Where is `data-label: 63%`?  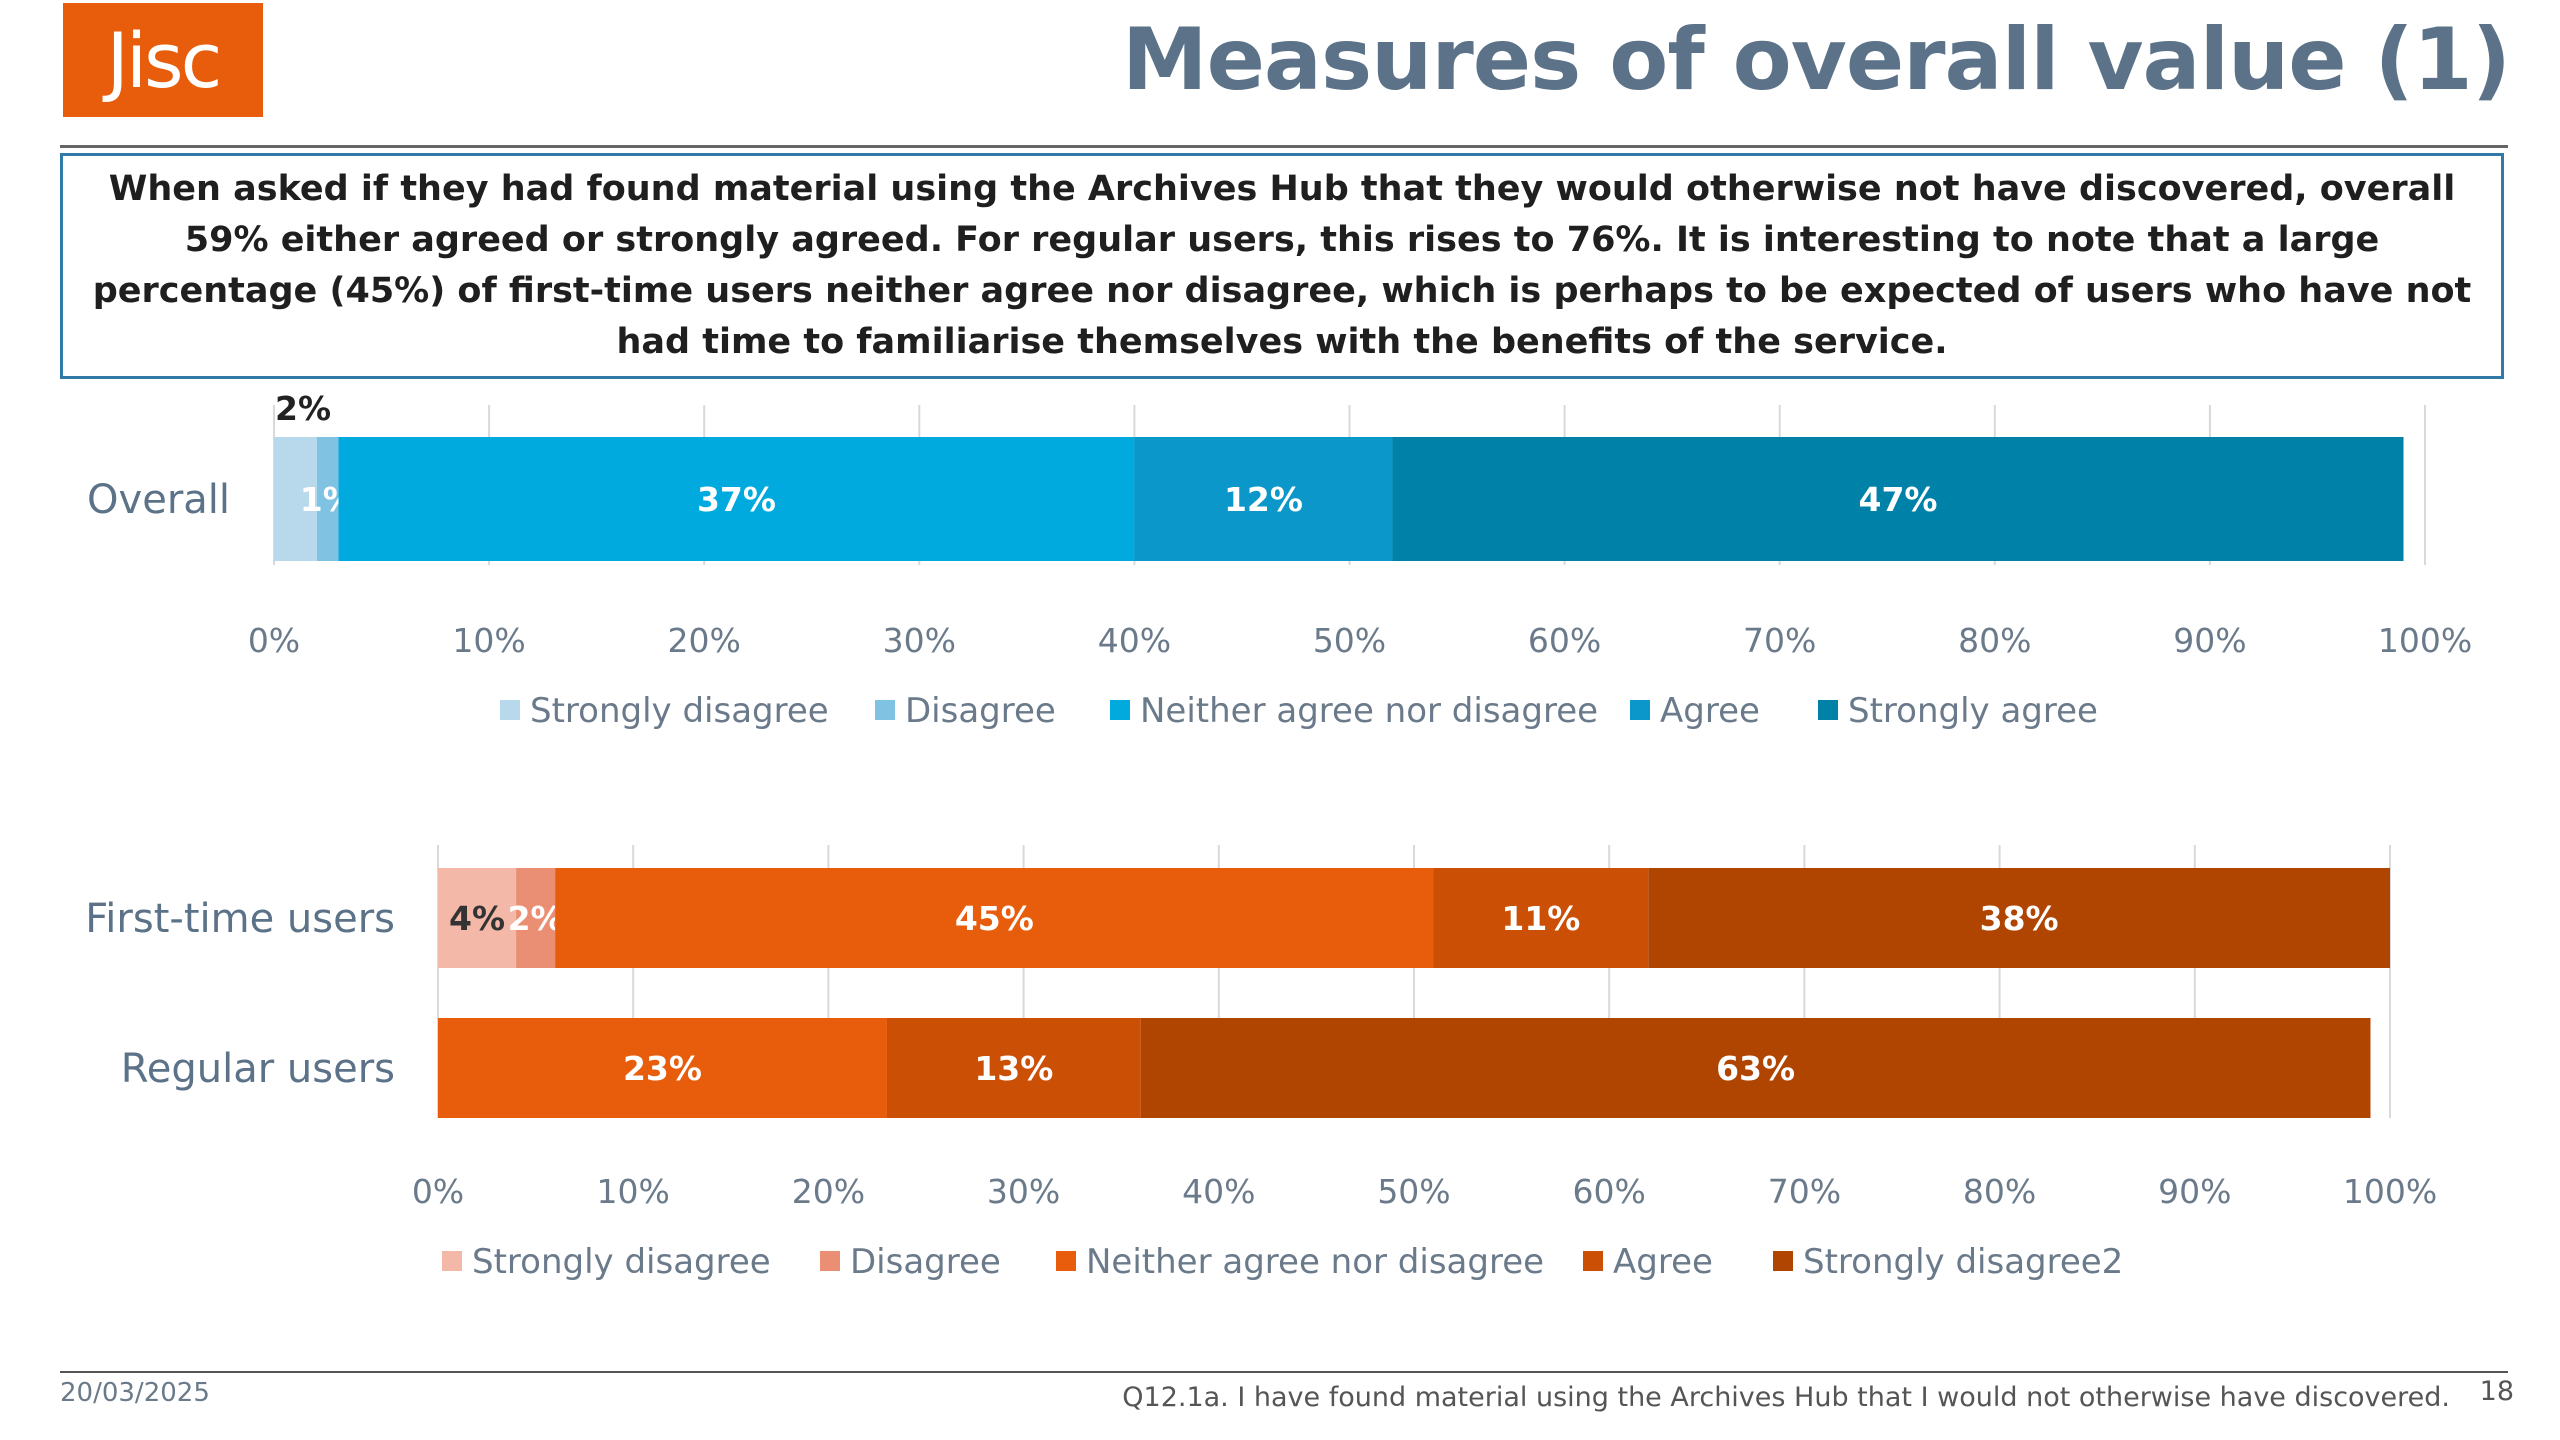 data-label: 63% is located at coordinates (1755, 1068).